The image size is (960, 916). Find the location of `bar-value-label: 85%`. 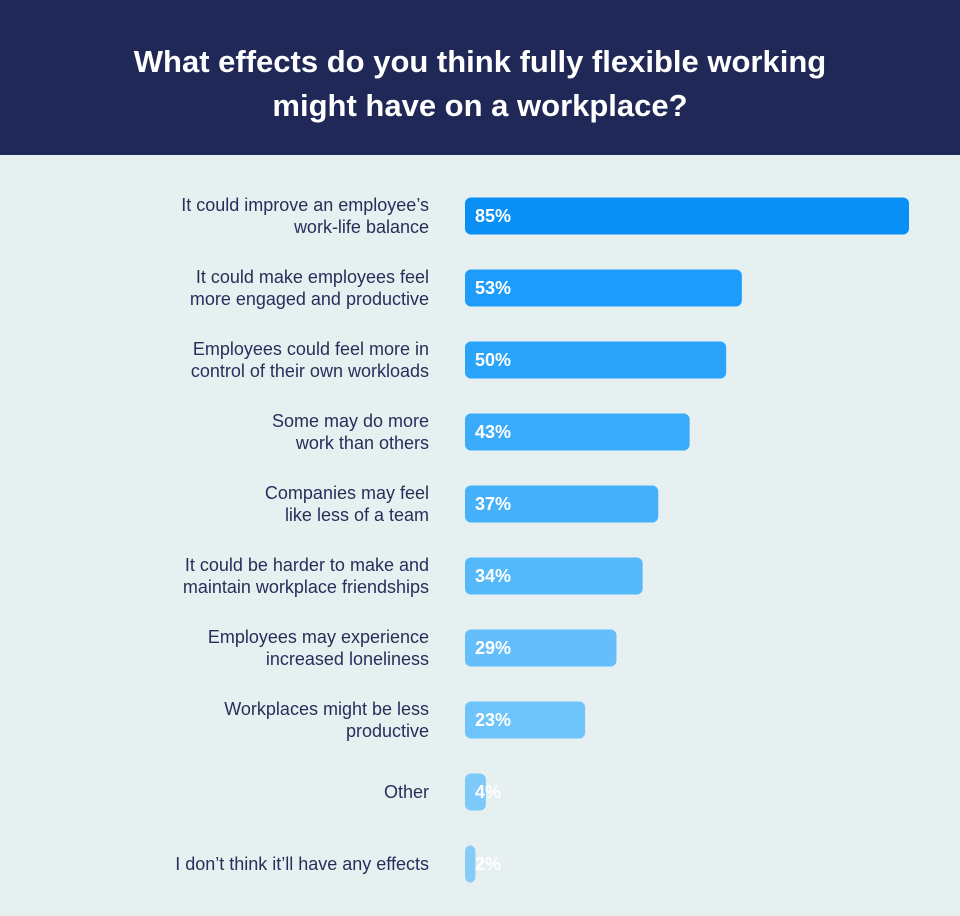

bar-value-label: 85% is located at coordinates (493, 216).